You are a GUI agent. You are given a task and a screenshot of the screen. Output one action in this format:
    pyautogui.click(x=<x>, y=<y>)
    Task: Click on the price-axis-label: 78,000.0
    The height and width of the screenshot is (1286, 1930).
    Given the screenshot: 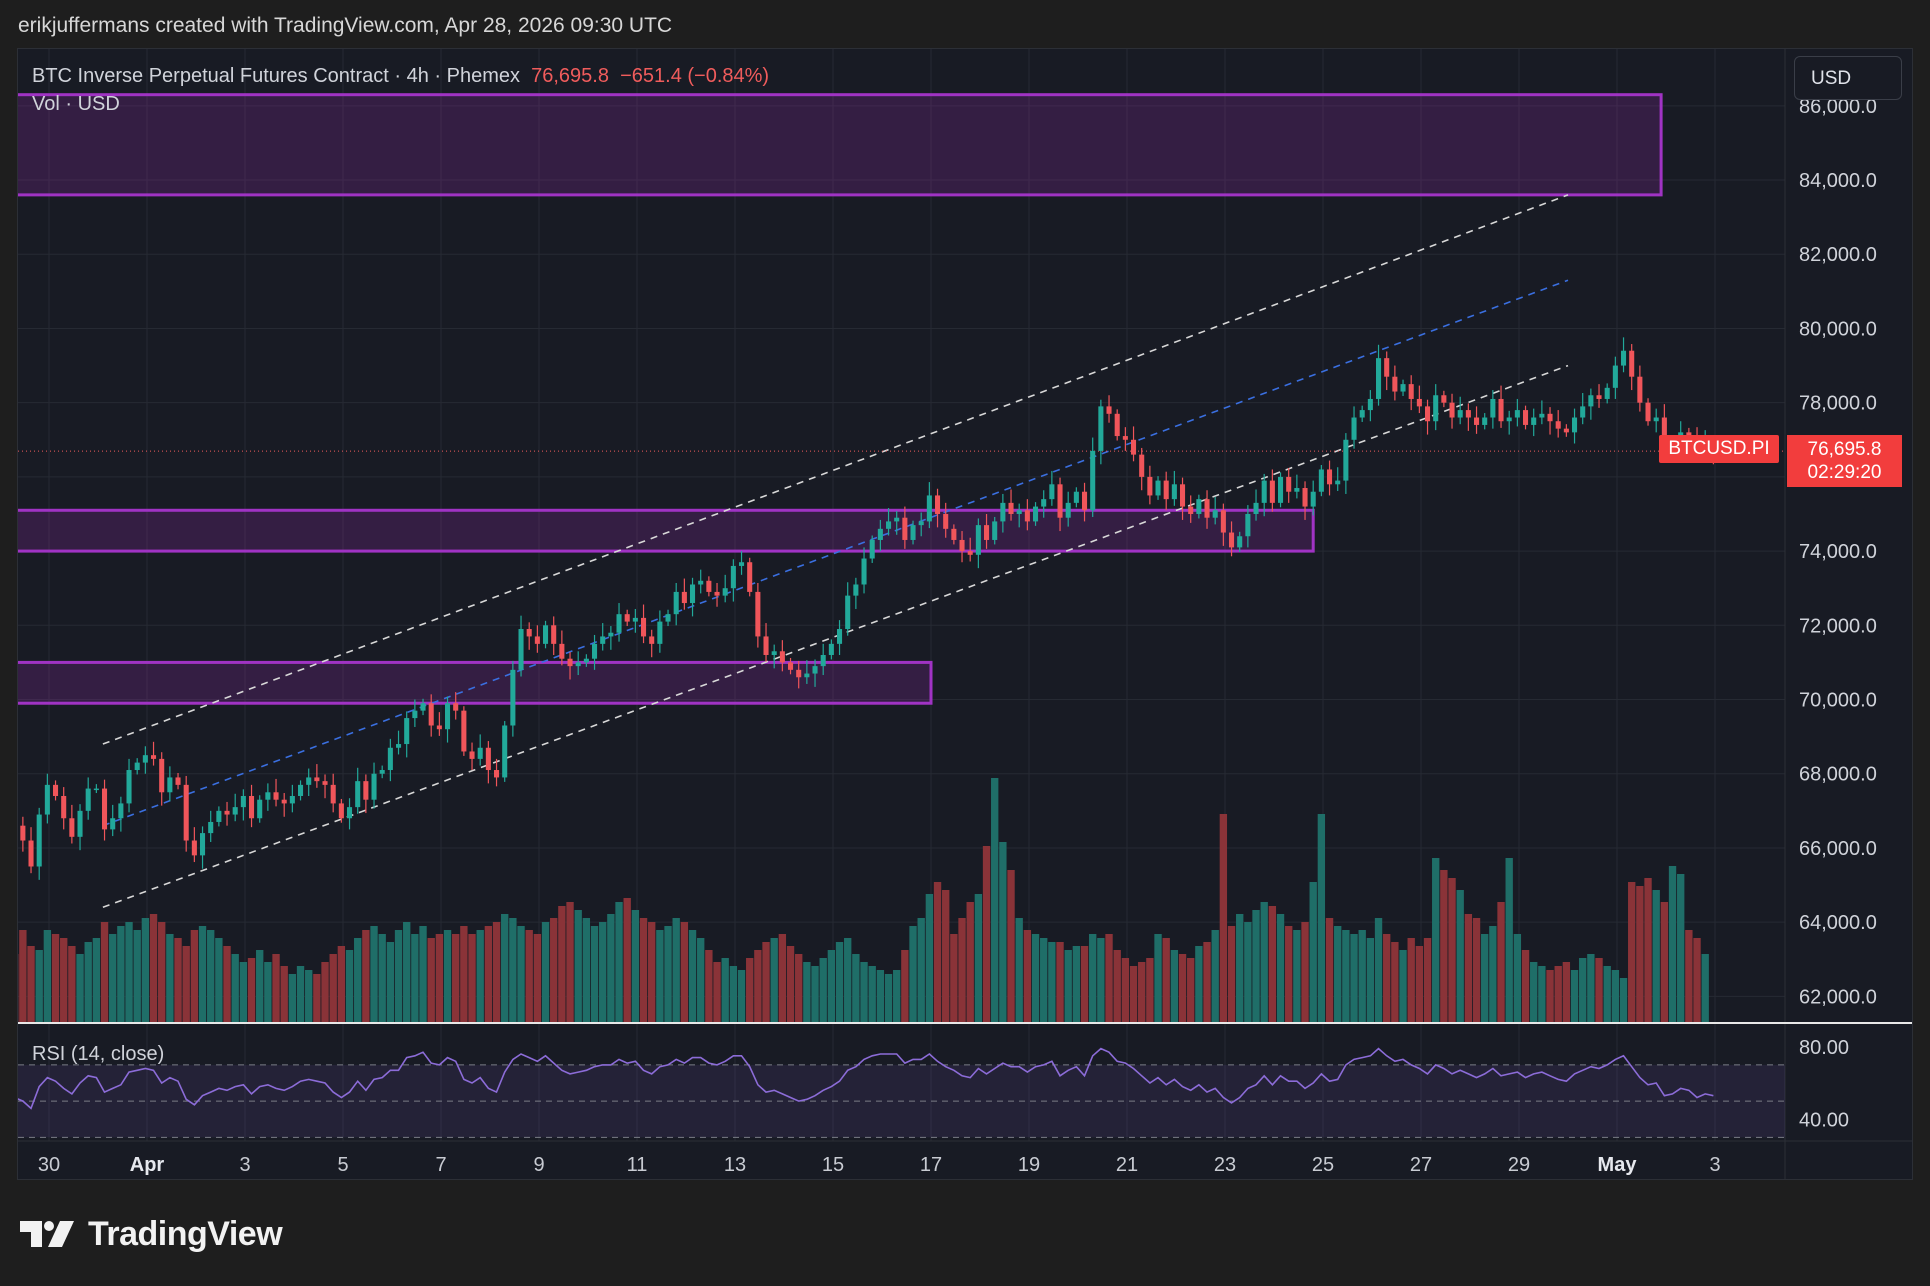 What is the action you would take?
    pyautogui.click(x=1838, y=404)
    